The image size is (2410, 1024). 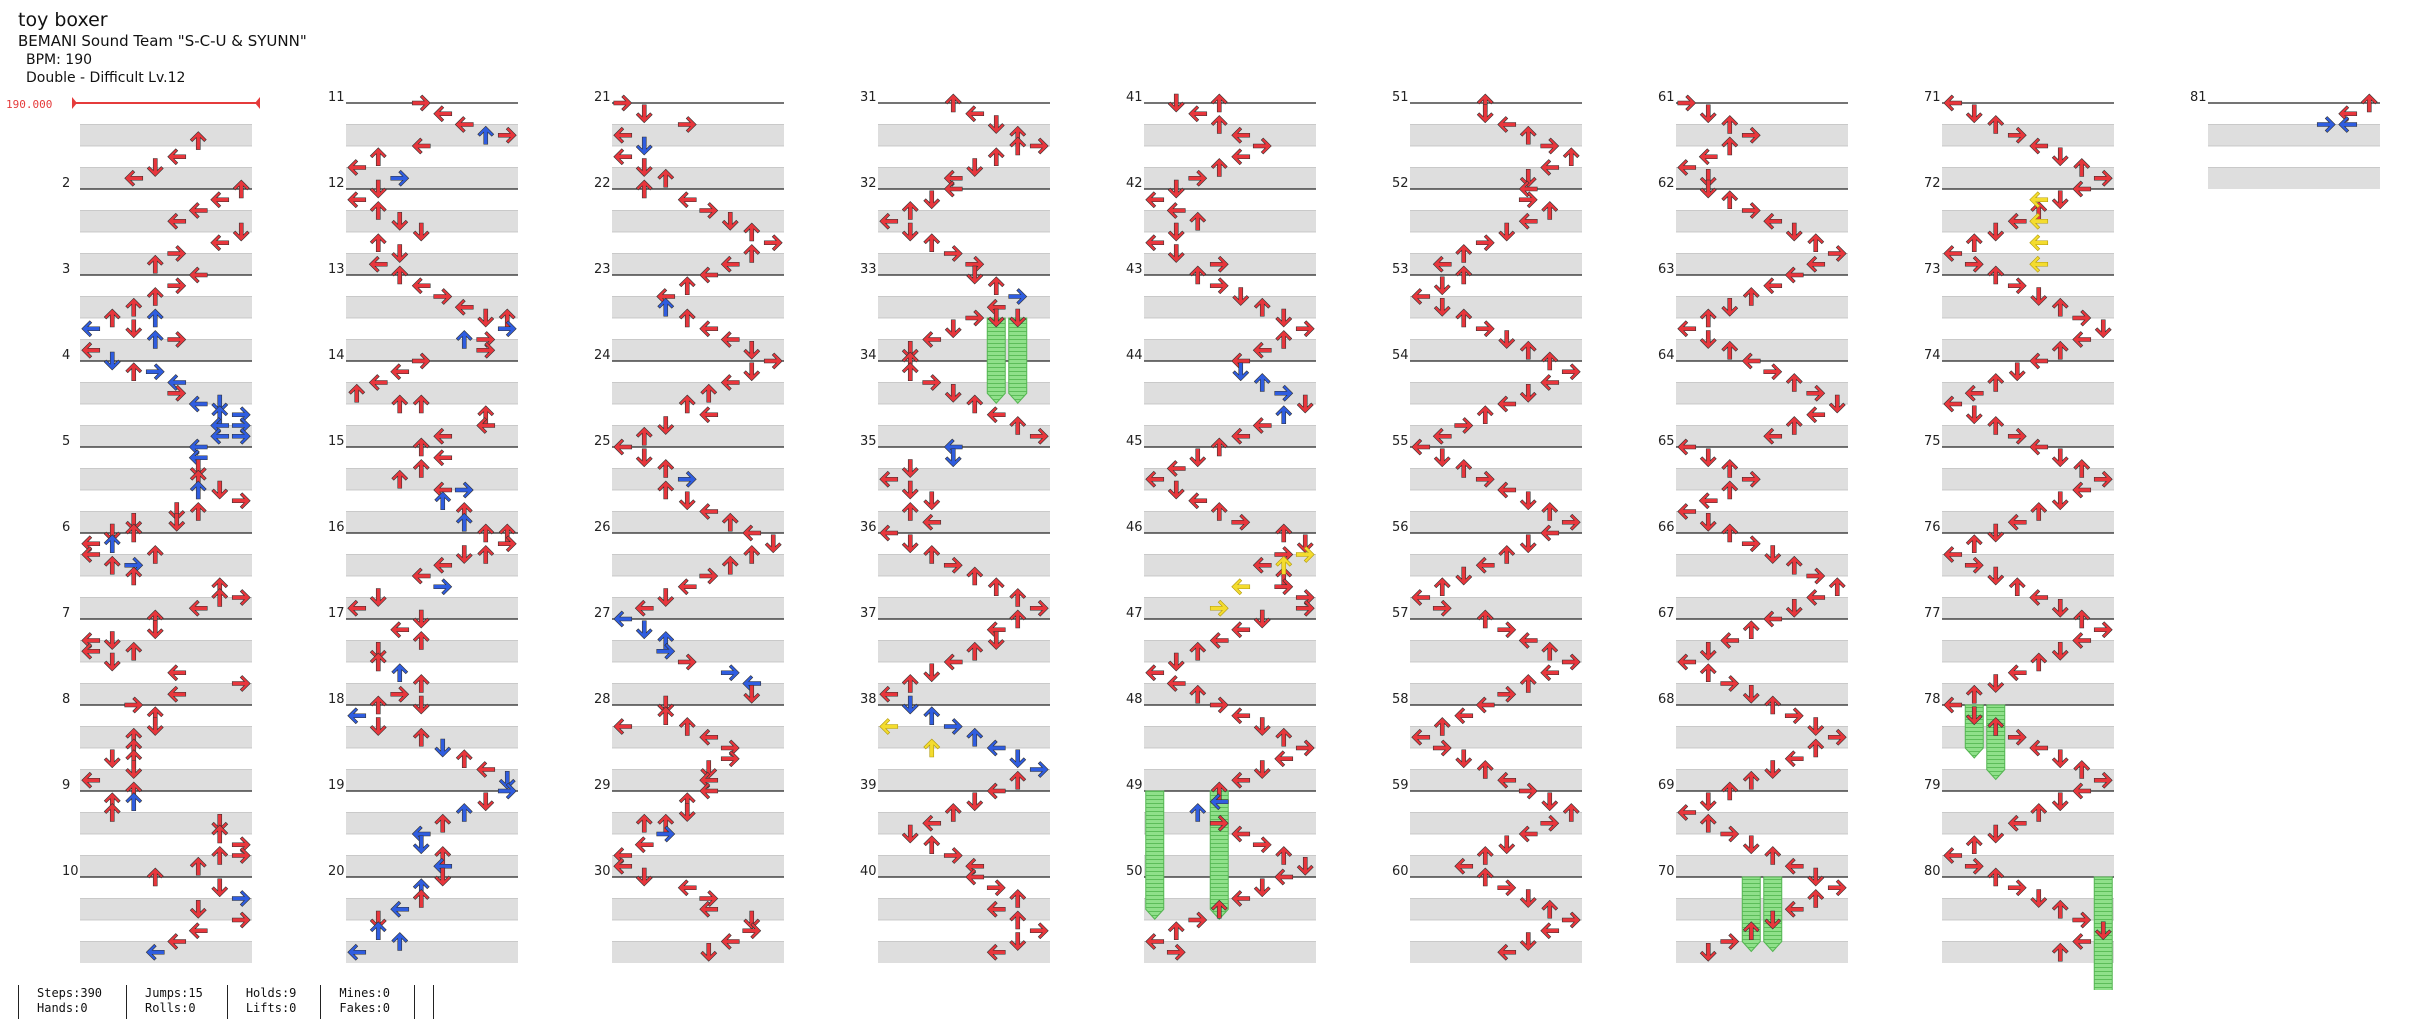 I want to click on measure-number: 14, so click(x=336, y=355).